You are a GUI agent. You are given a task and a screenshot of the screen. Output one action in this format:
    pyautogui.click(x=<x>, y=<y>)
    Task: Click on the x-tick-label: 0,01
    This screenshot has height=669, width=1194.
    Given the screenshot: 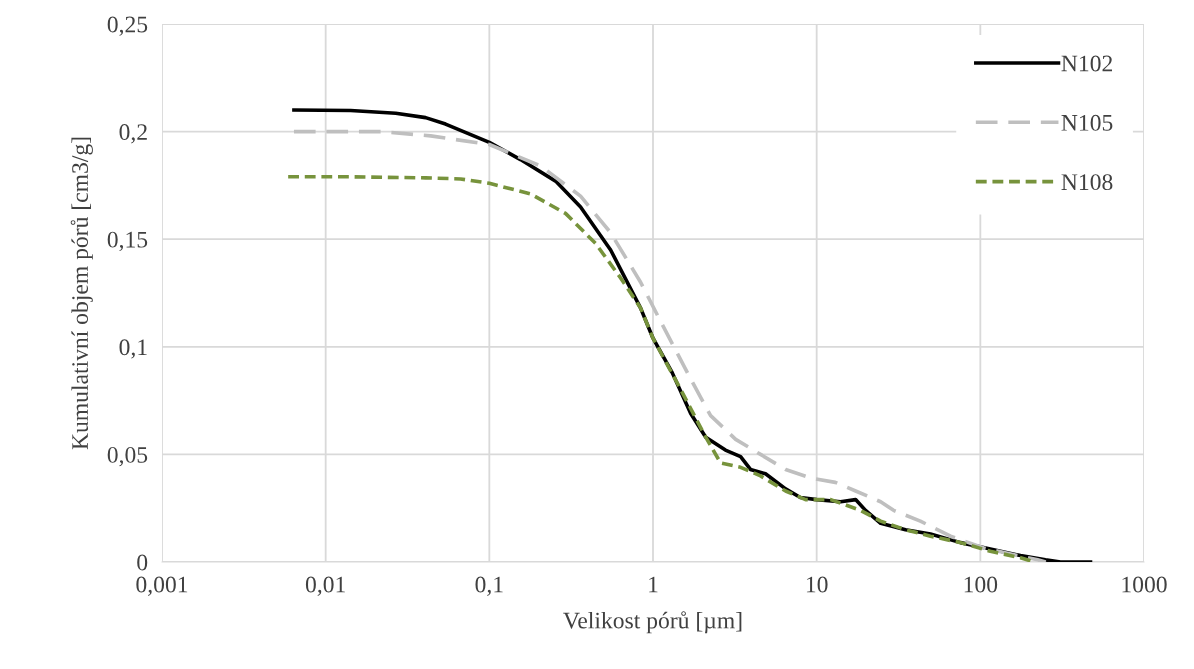 What is the action you would take?
    pyautogui.click(x=325, y=586)
    